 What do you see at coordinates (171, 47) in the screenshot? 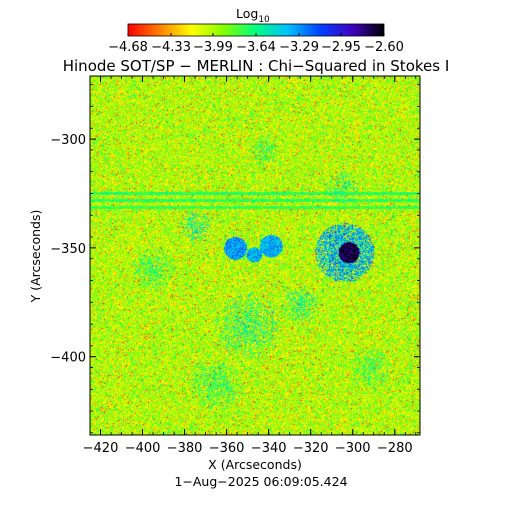
I see `colorbar-tick-label: −4.33` at bounding box center [171, 47].